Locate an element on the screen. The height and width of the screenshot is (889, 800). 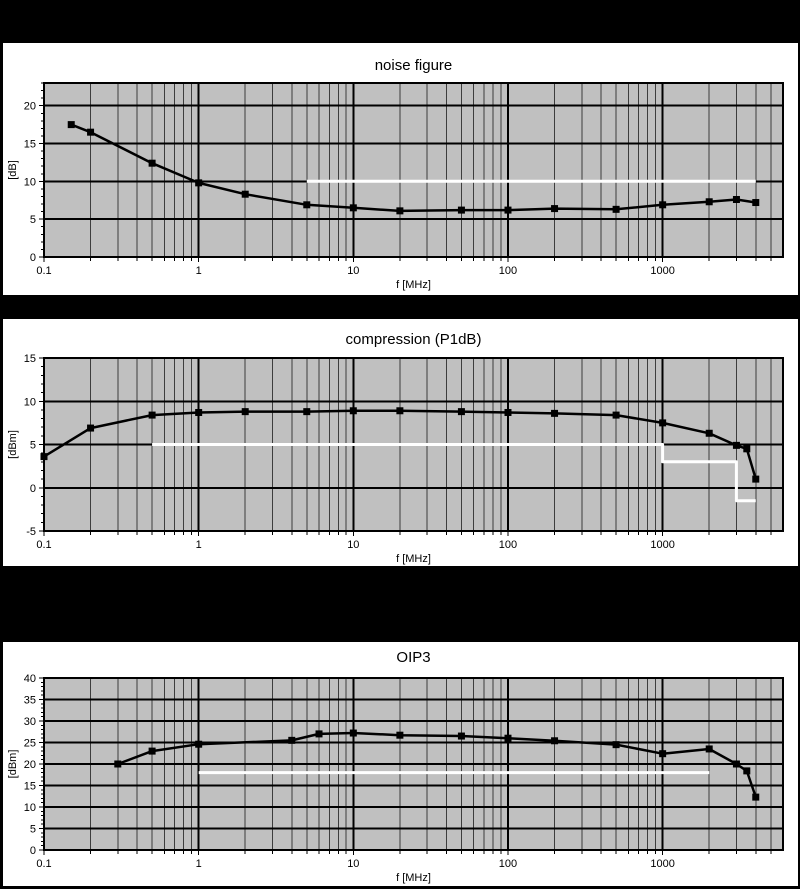
noise-figure-measured is located at coordinates (413, 168).